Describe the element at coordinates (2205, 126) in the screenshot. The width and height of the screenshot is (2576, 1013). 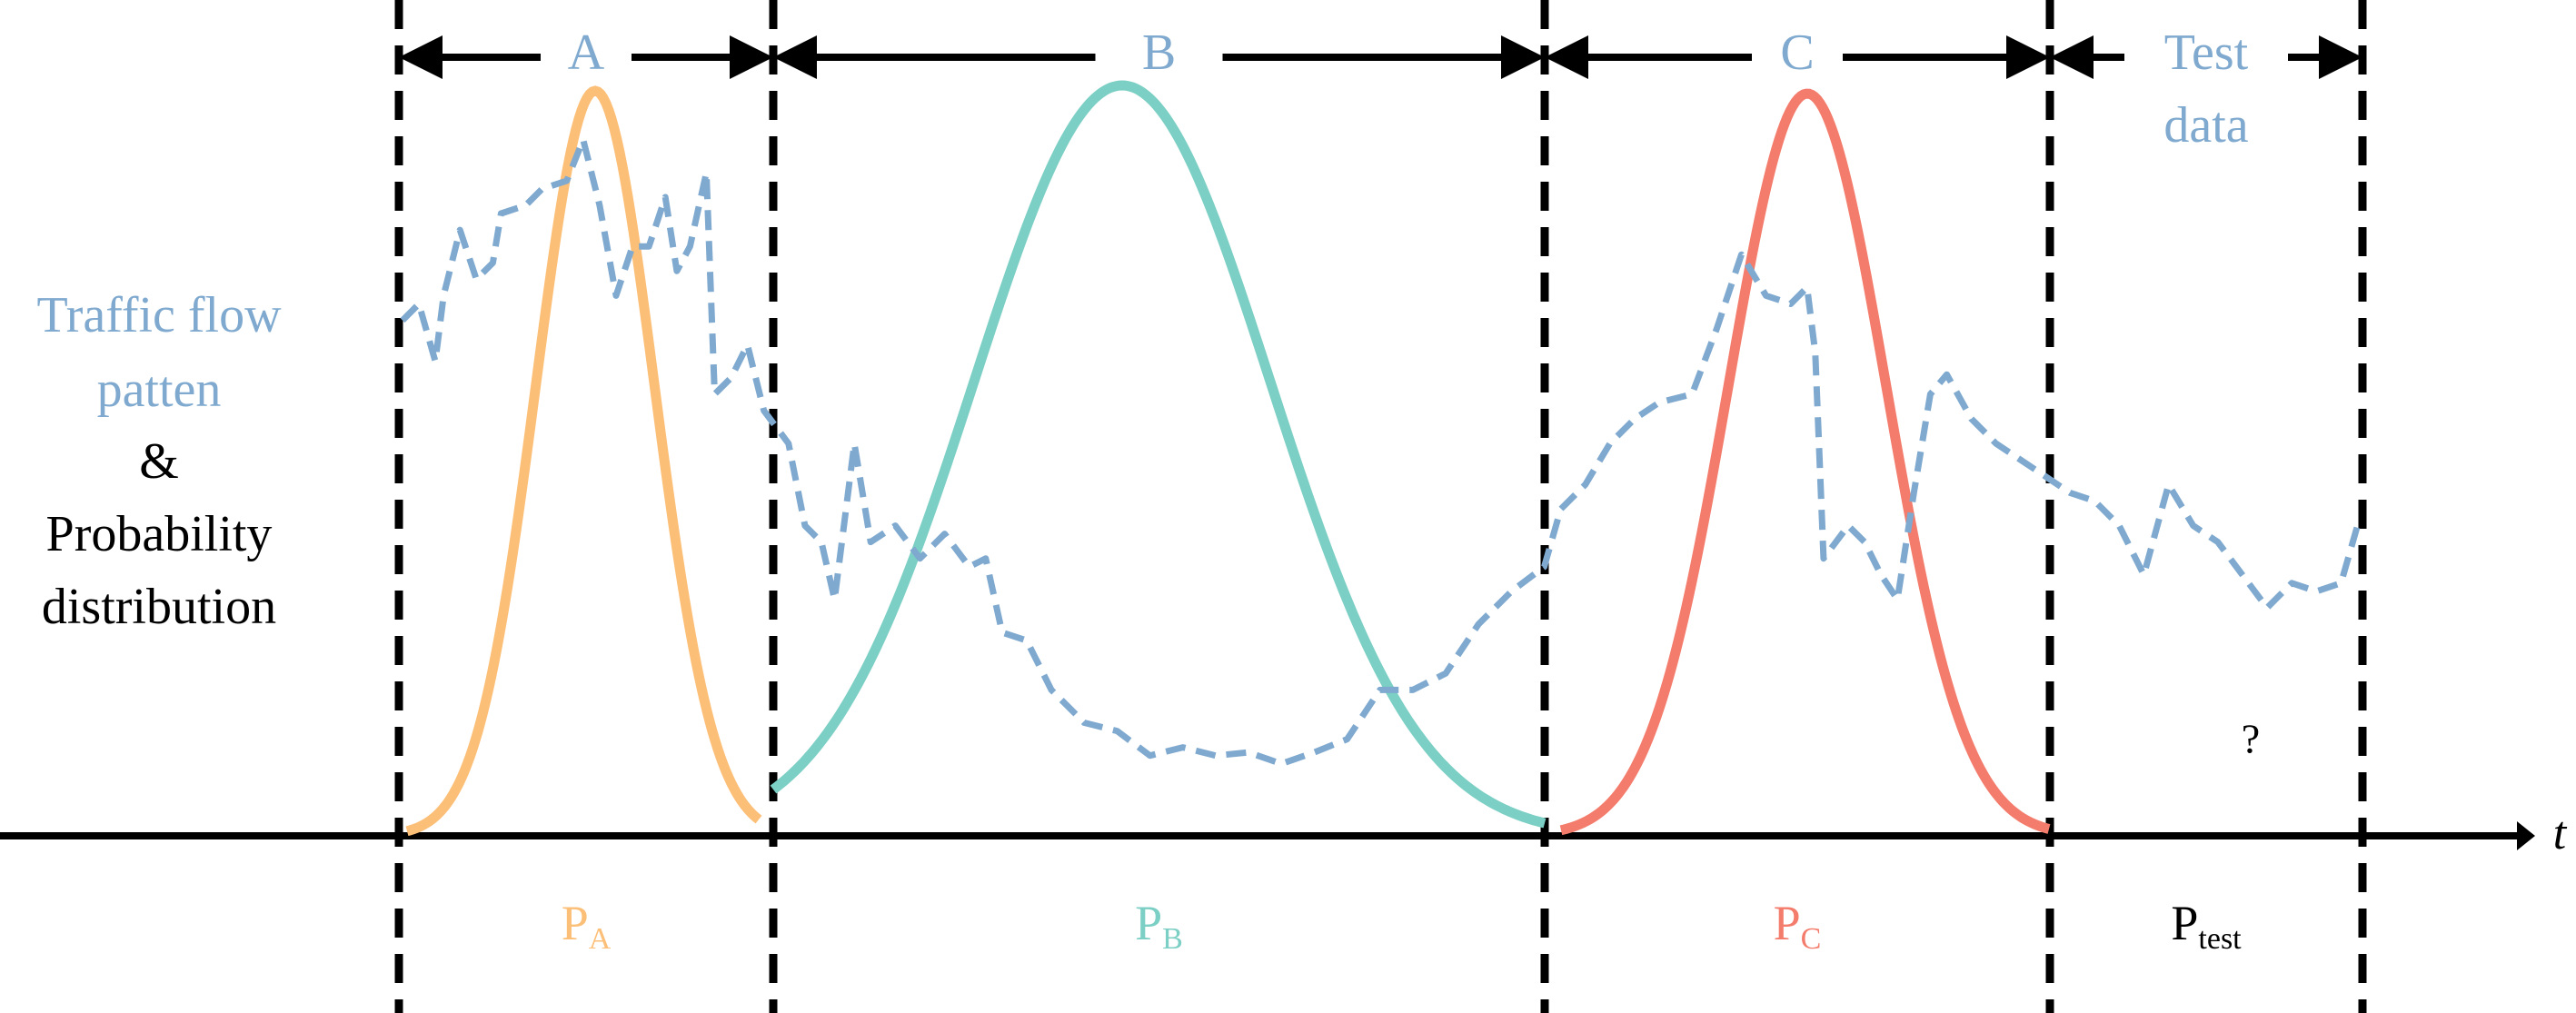
I see `segment-label: data` at that location.